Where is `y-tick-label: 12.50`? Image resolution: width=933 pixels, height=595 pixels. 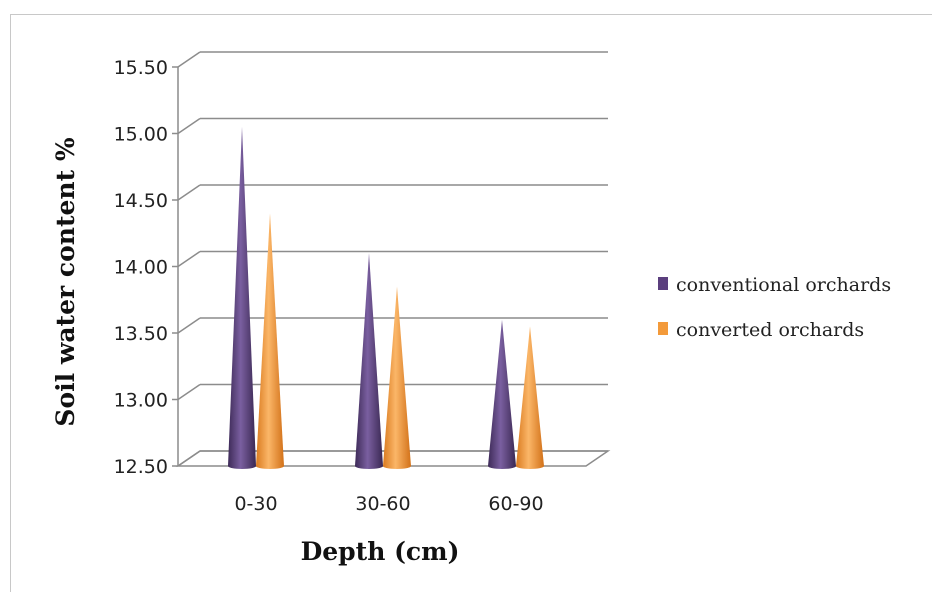
y-tick-label: 12.50 is located at coordinates (141, 467).